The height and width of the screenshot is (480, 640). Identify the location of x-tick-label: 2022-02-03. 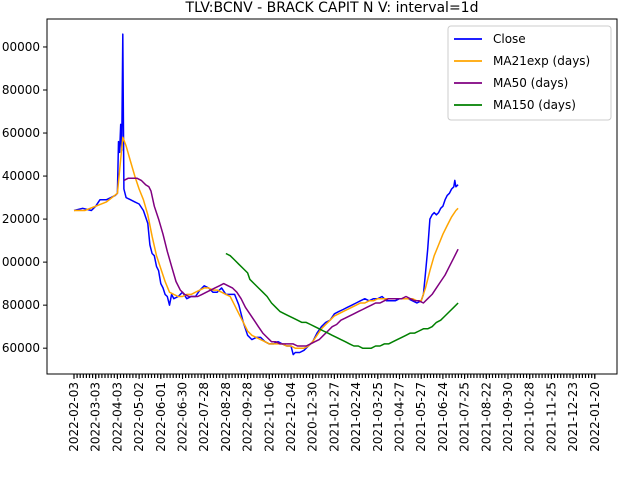
(74, 417).